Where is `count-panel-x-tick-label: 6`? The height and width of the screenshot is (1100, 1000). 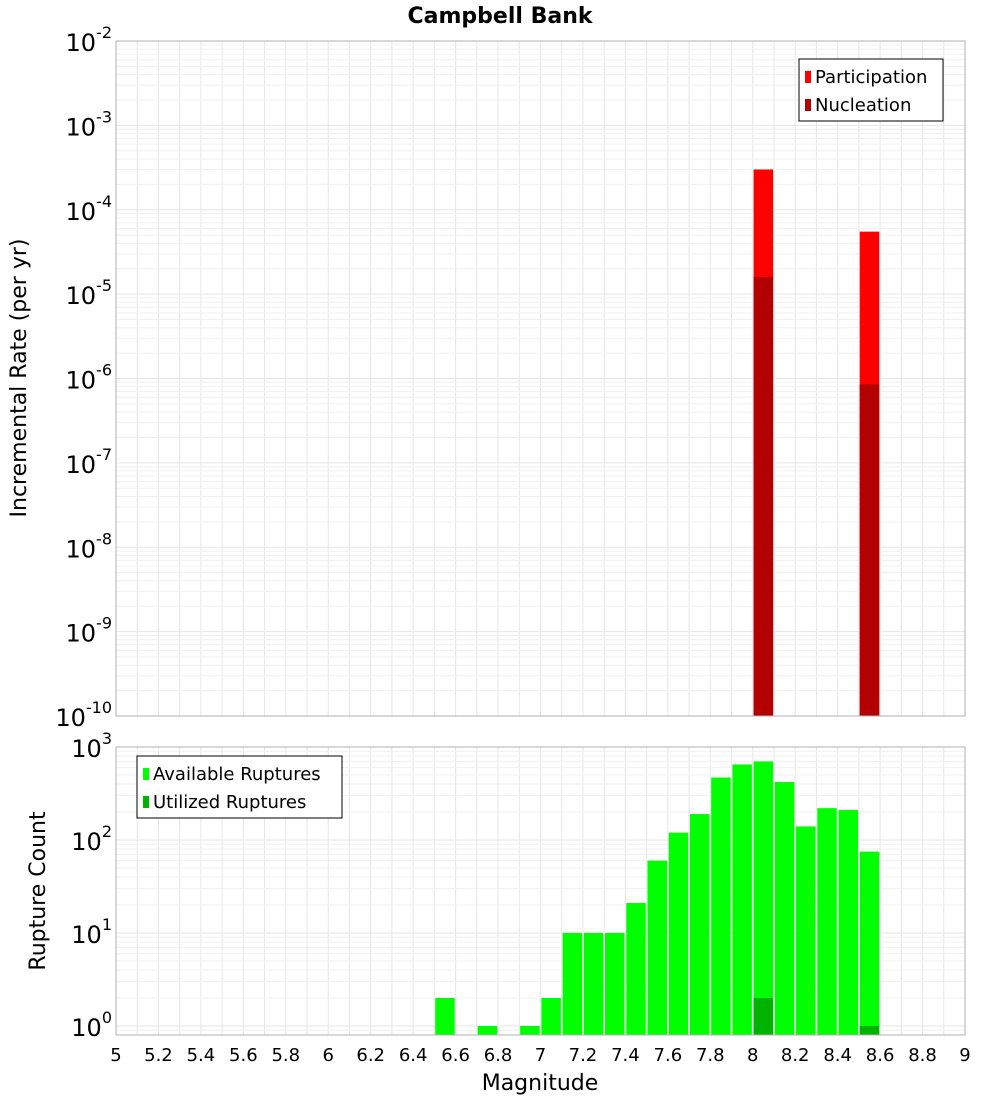
count-panel-x-tick-label: 6 is located at coordinates (328, 1055).